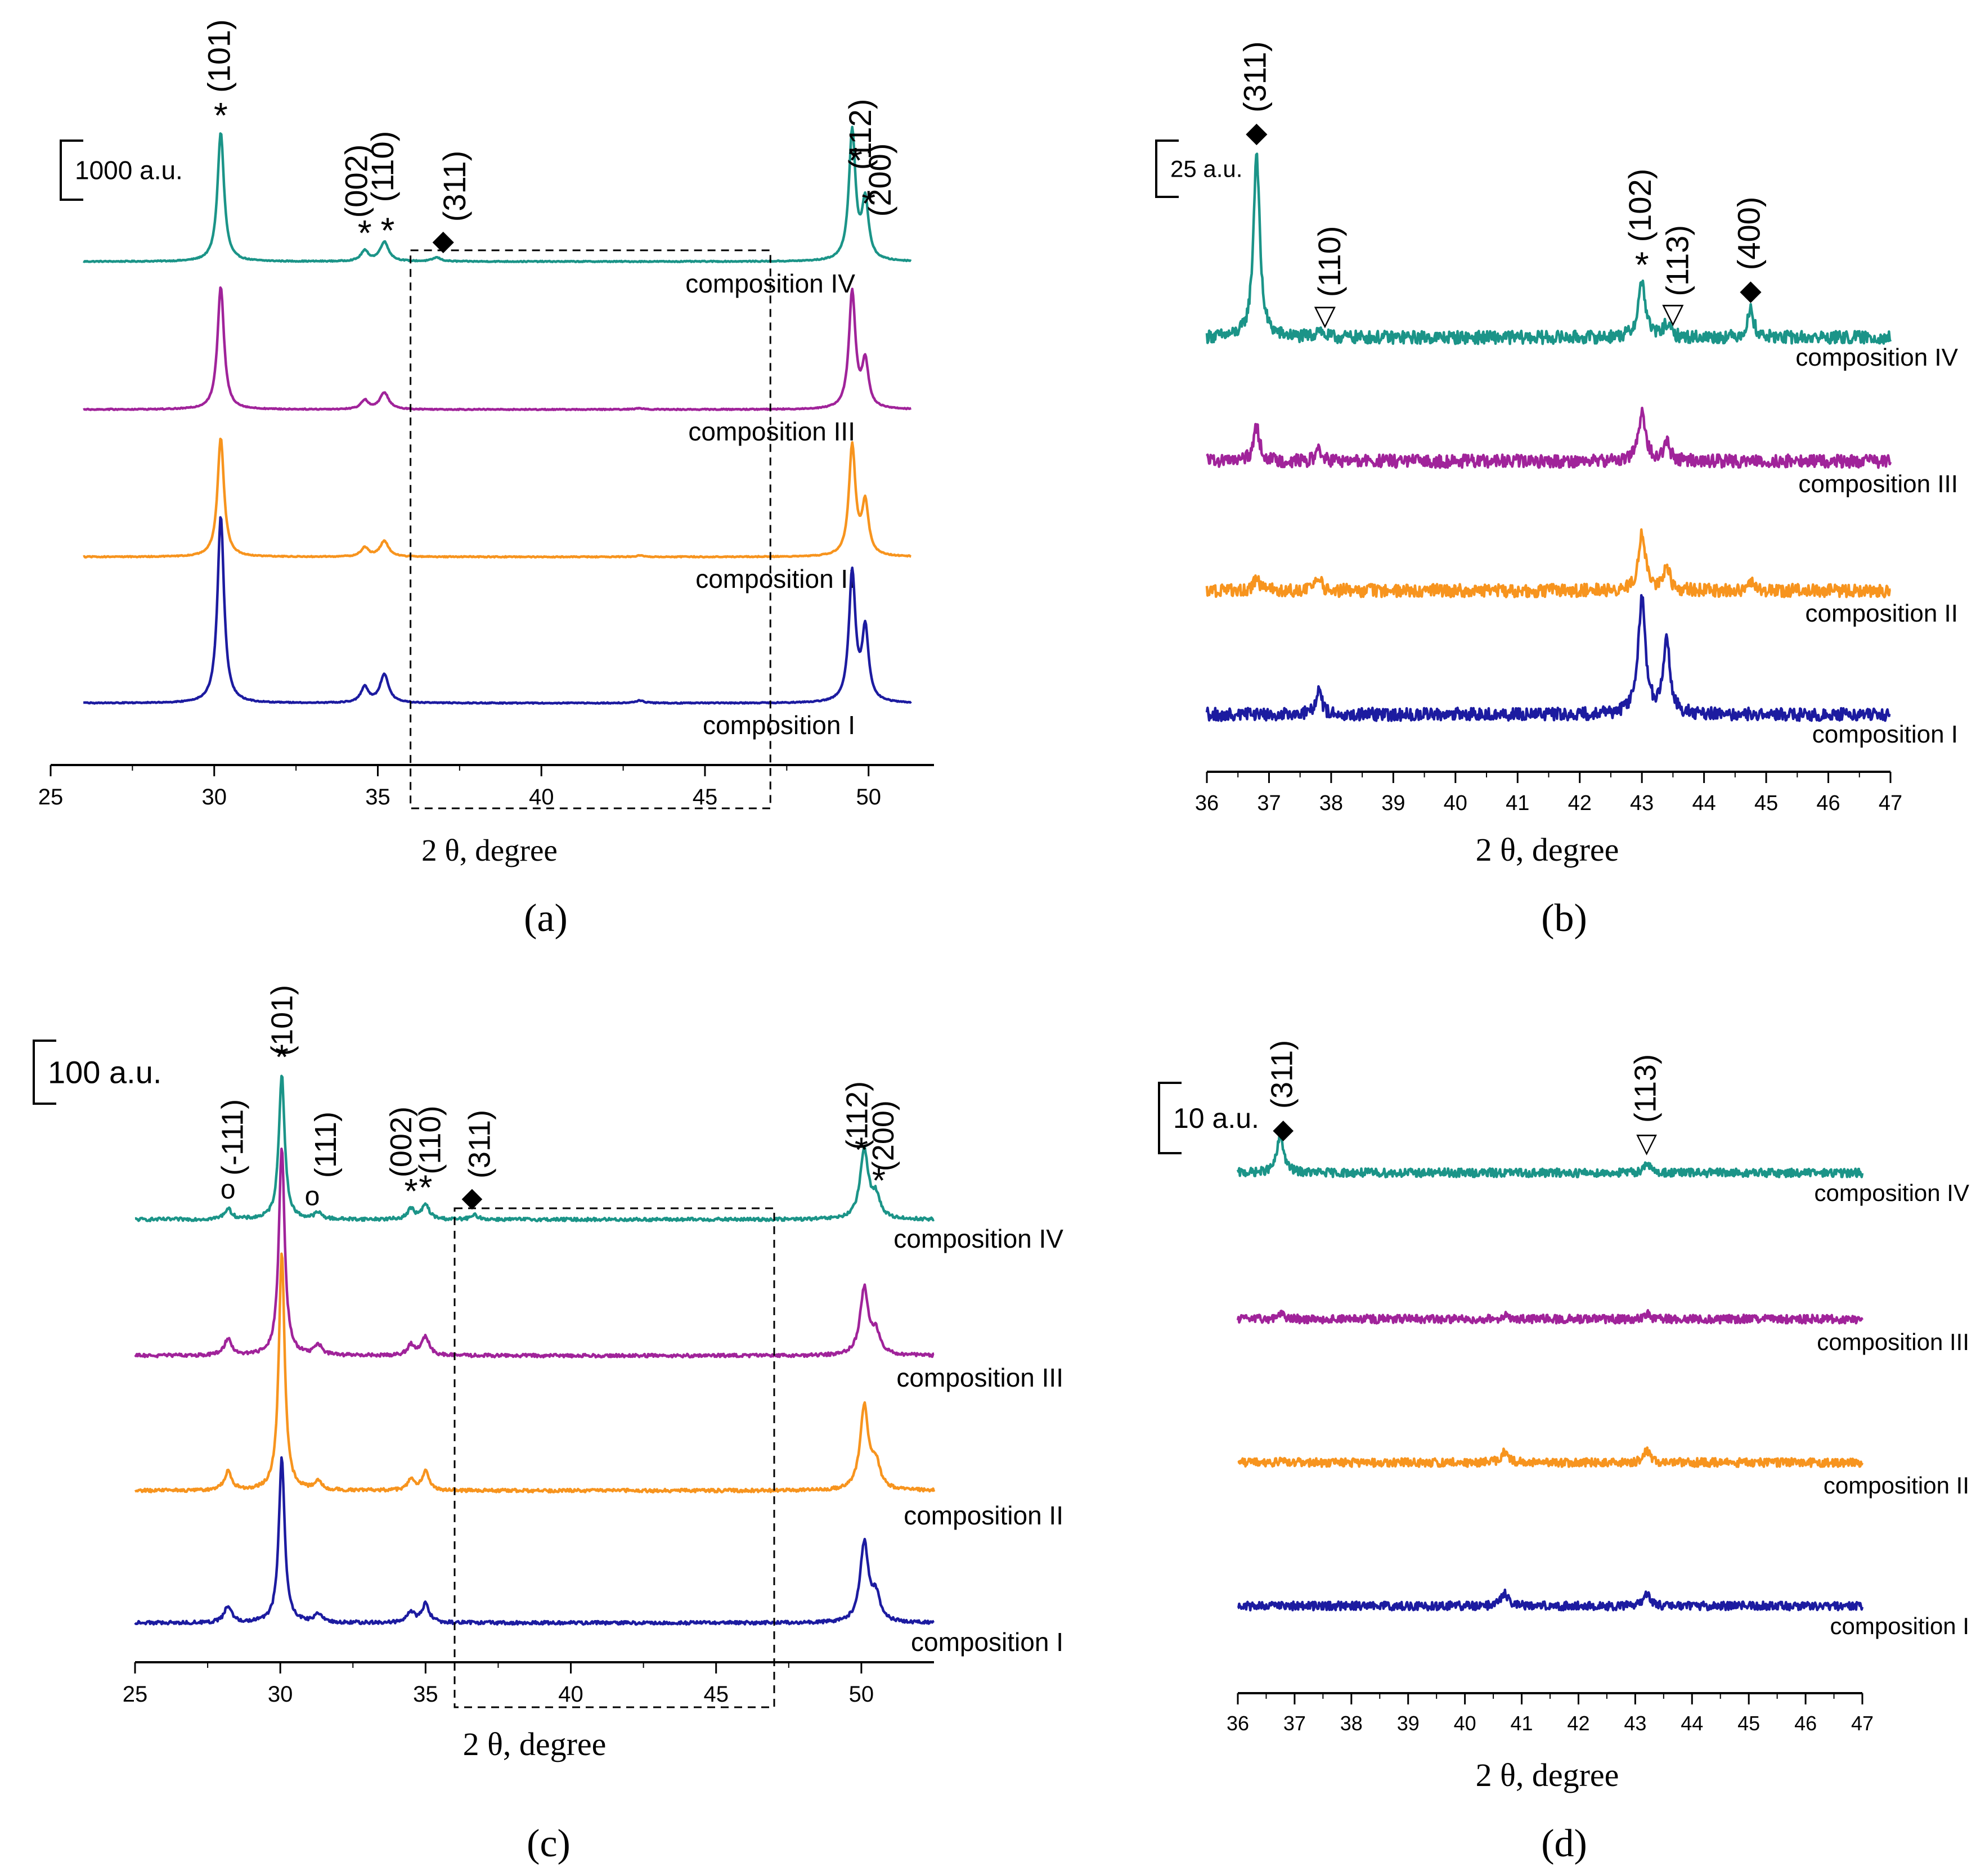 This screenshot has height=1876, width=1985. I want to click on x-tick-label: 44, so click(1692, 1723).